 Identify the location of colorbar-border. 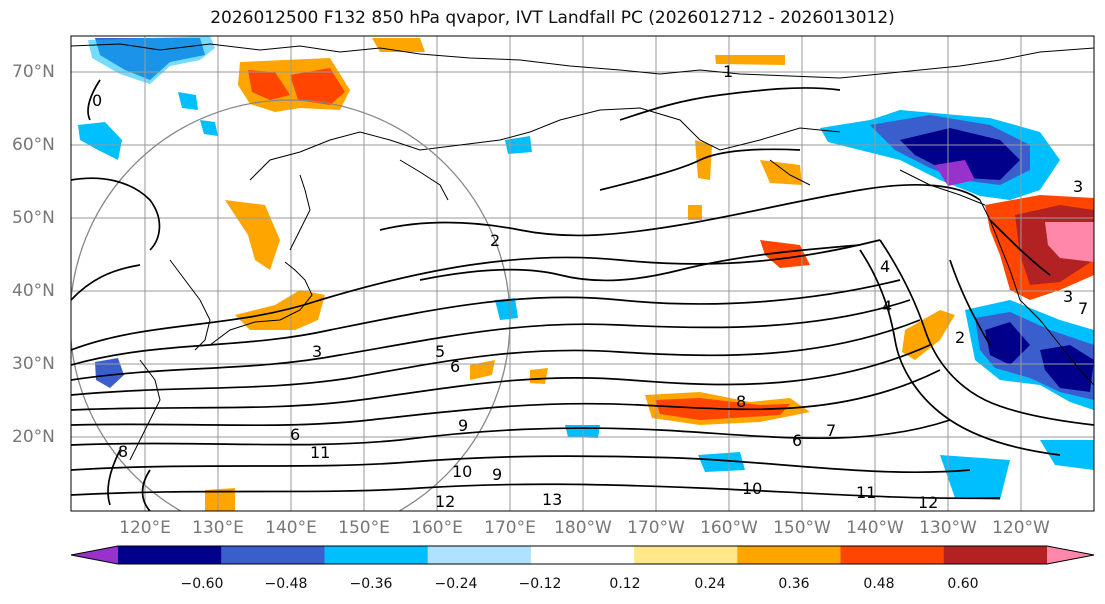
(582, 555).